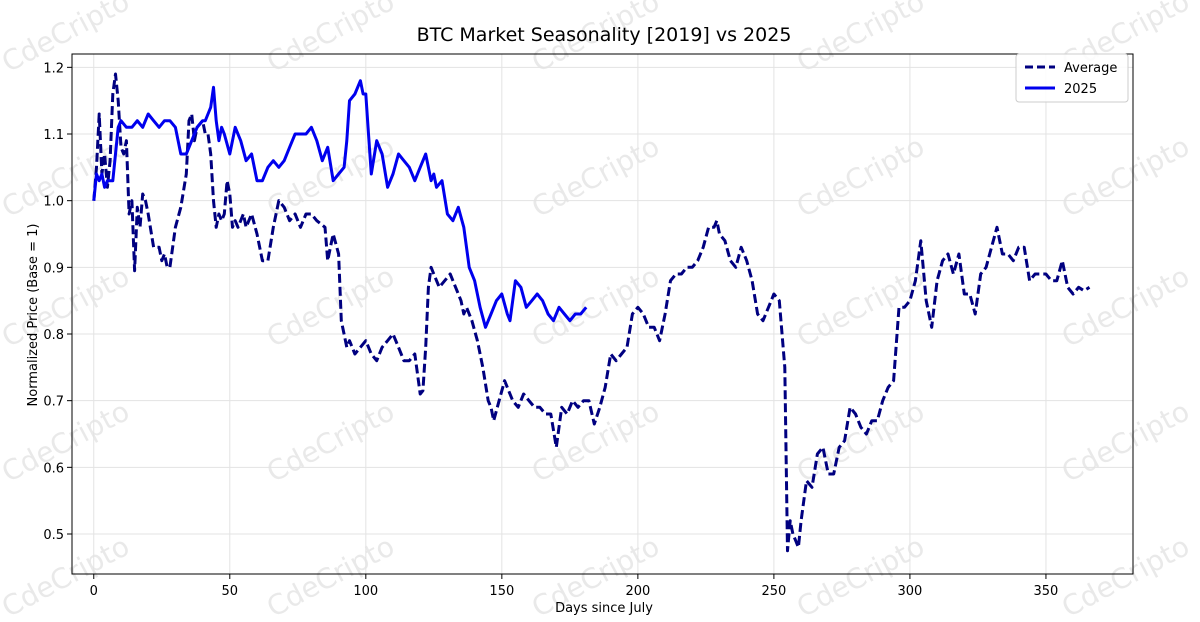 The width and height of the screenshot is (1200, 622). What do you see at coordinates (604, 608) in the screenshot?
I see `x-axis-label: Days since July` at bounding box center [604, 608].